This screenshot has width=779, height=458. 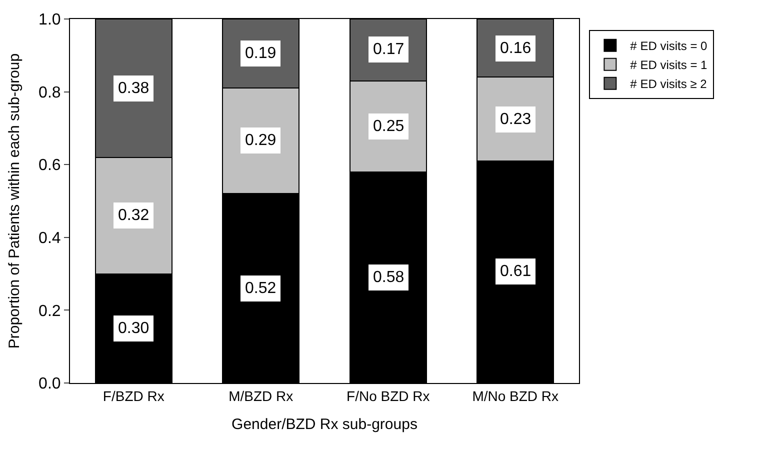 I want to click on data-label: 0.52, so click(x=260, y=288).